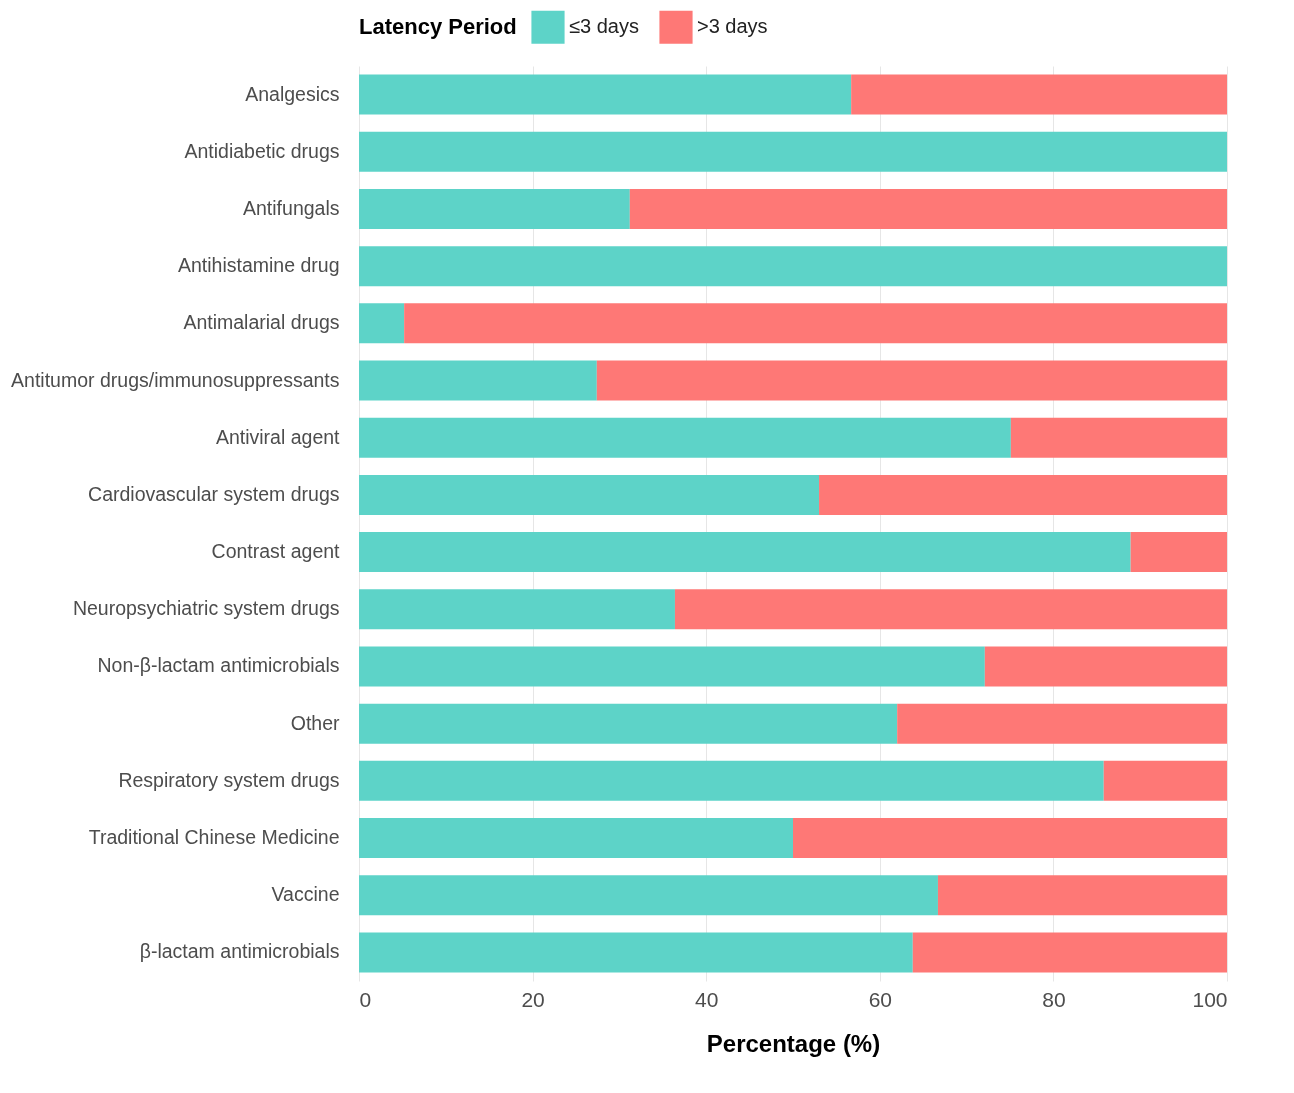 This screenshot has width=1294, height=1093. Describe the element at coordinates (732, 26) in the screenshot. I see `legend-label: >3 days` at that location.